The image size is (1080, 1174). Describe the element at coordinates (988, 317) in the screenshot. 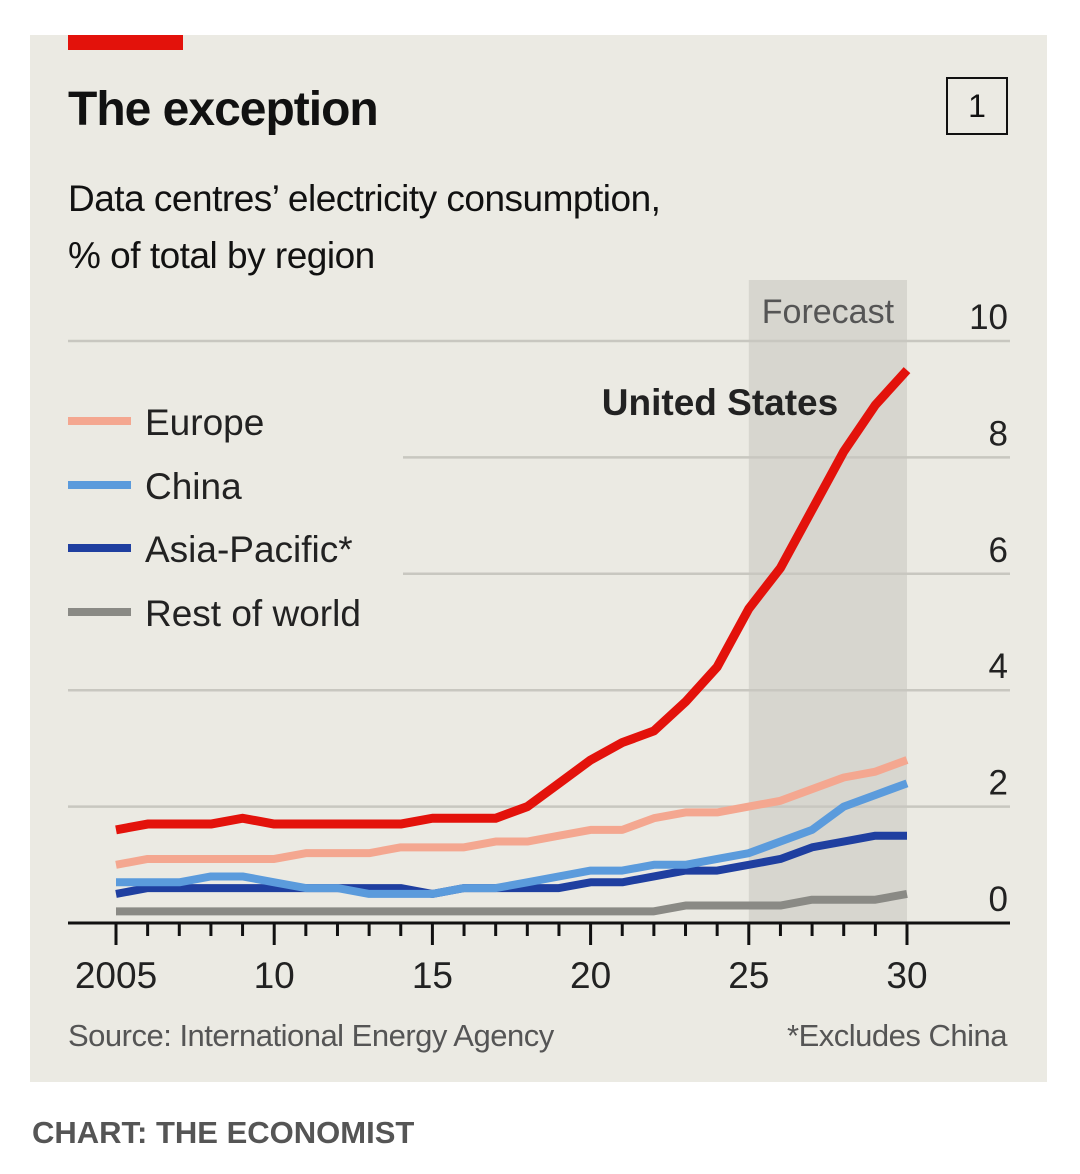

I see `y-tick-label: 10` at that location.